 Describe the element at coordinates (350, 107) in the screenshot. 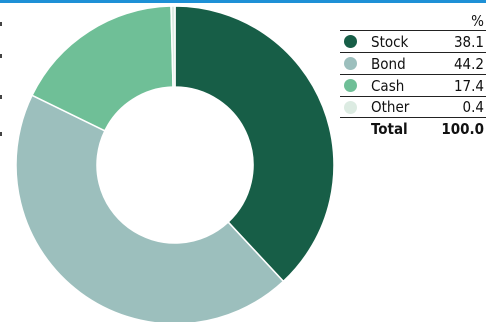

I see `legend-swatch-other` at that location.